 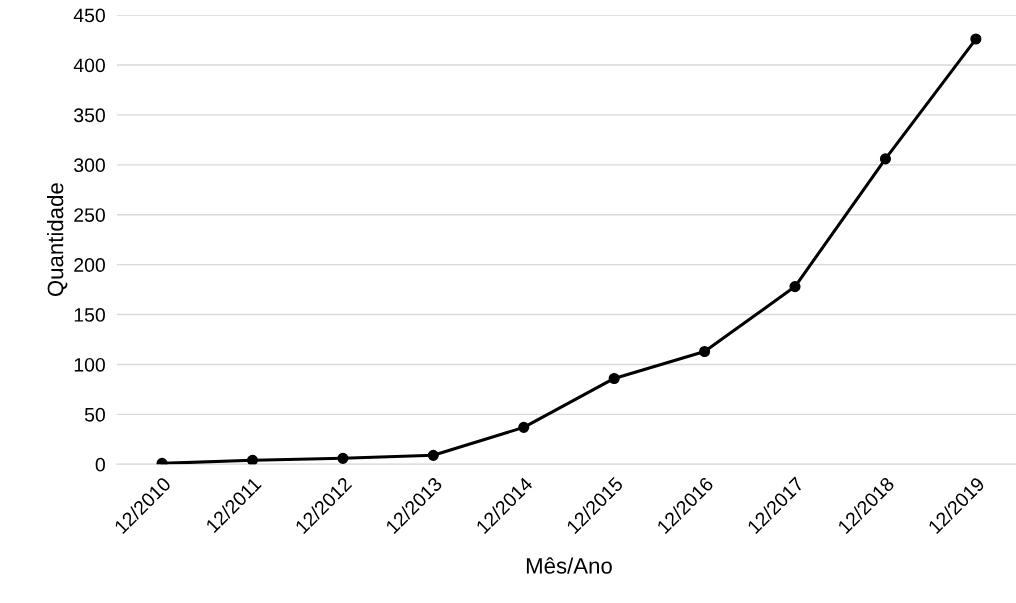 I want to click on y-tick-label: 0, so click(x=100, y=464).